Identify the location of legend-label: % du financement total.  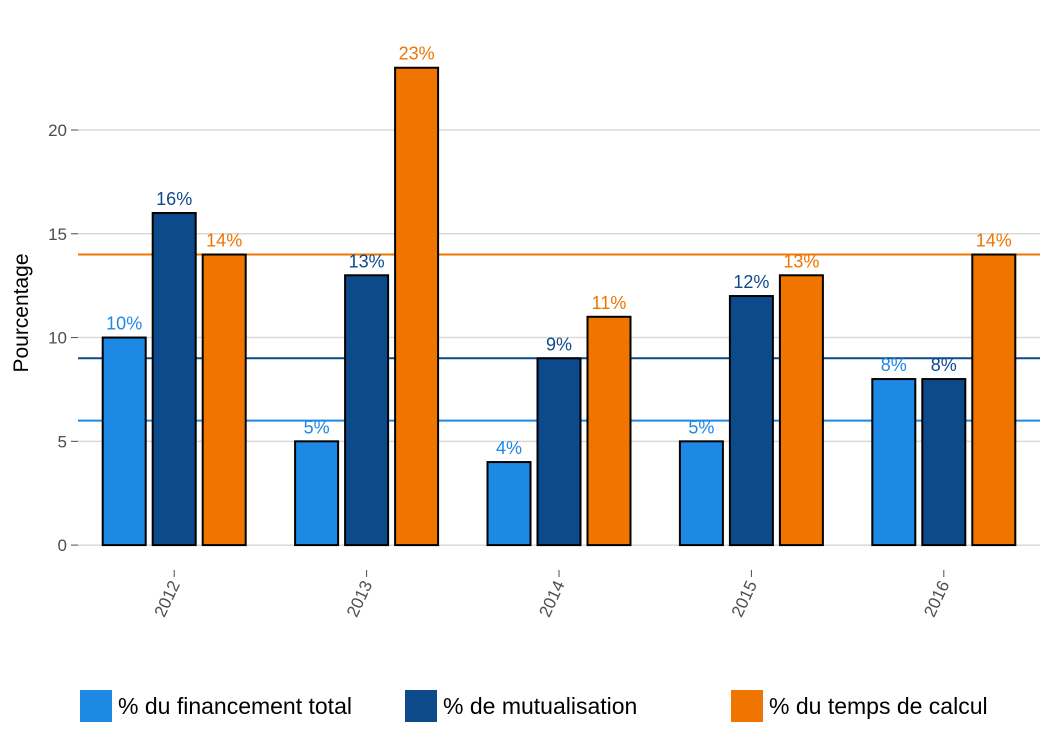
(235, 705).